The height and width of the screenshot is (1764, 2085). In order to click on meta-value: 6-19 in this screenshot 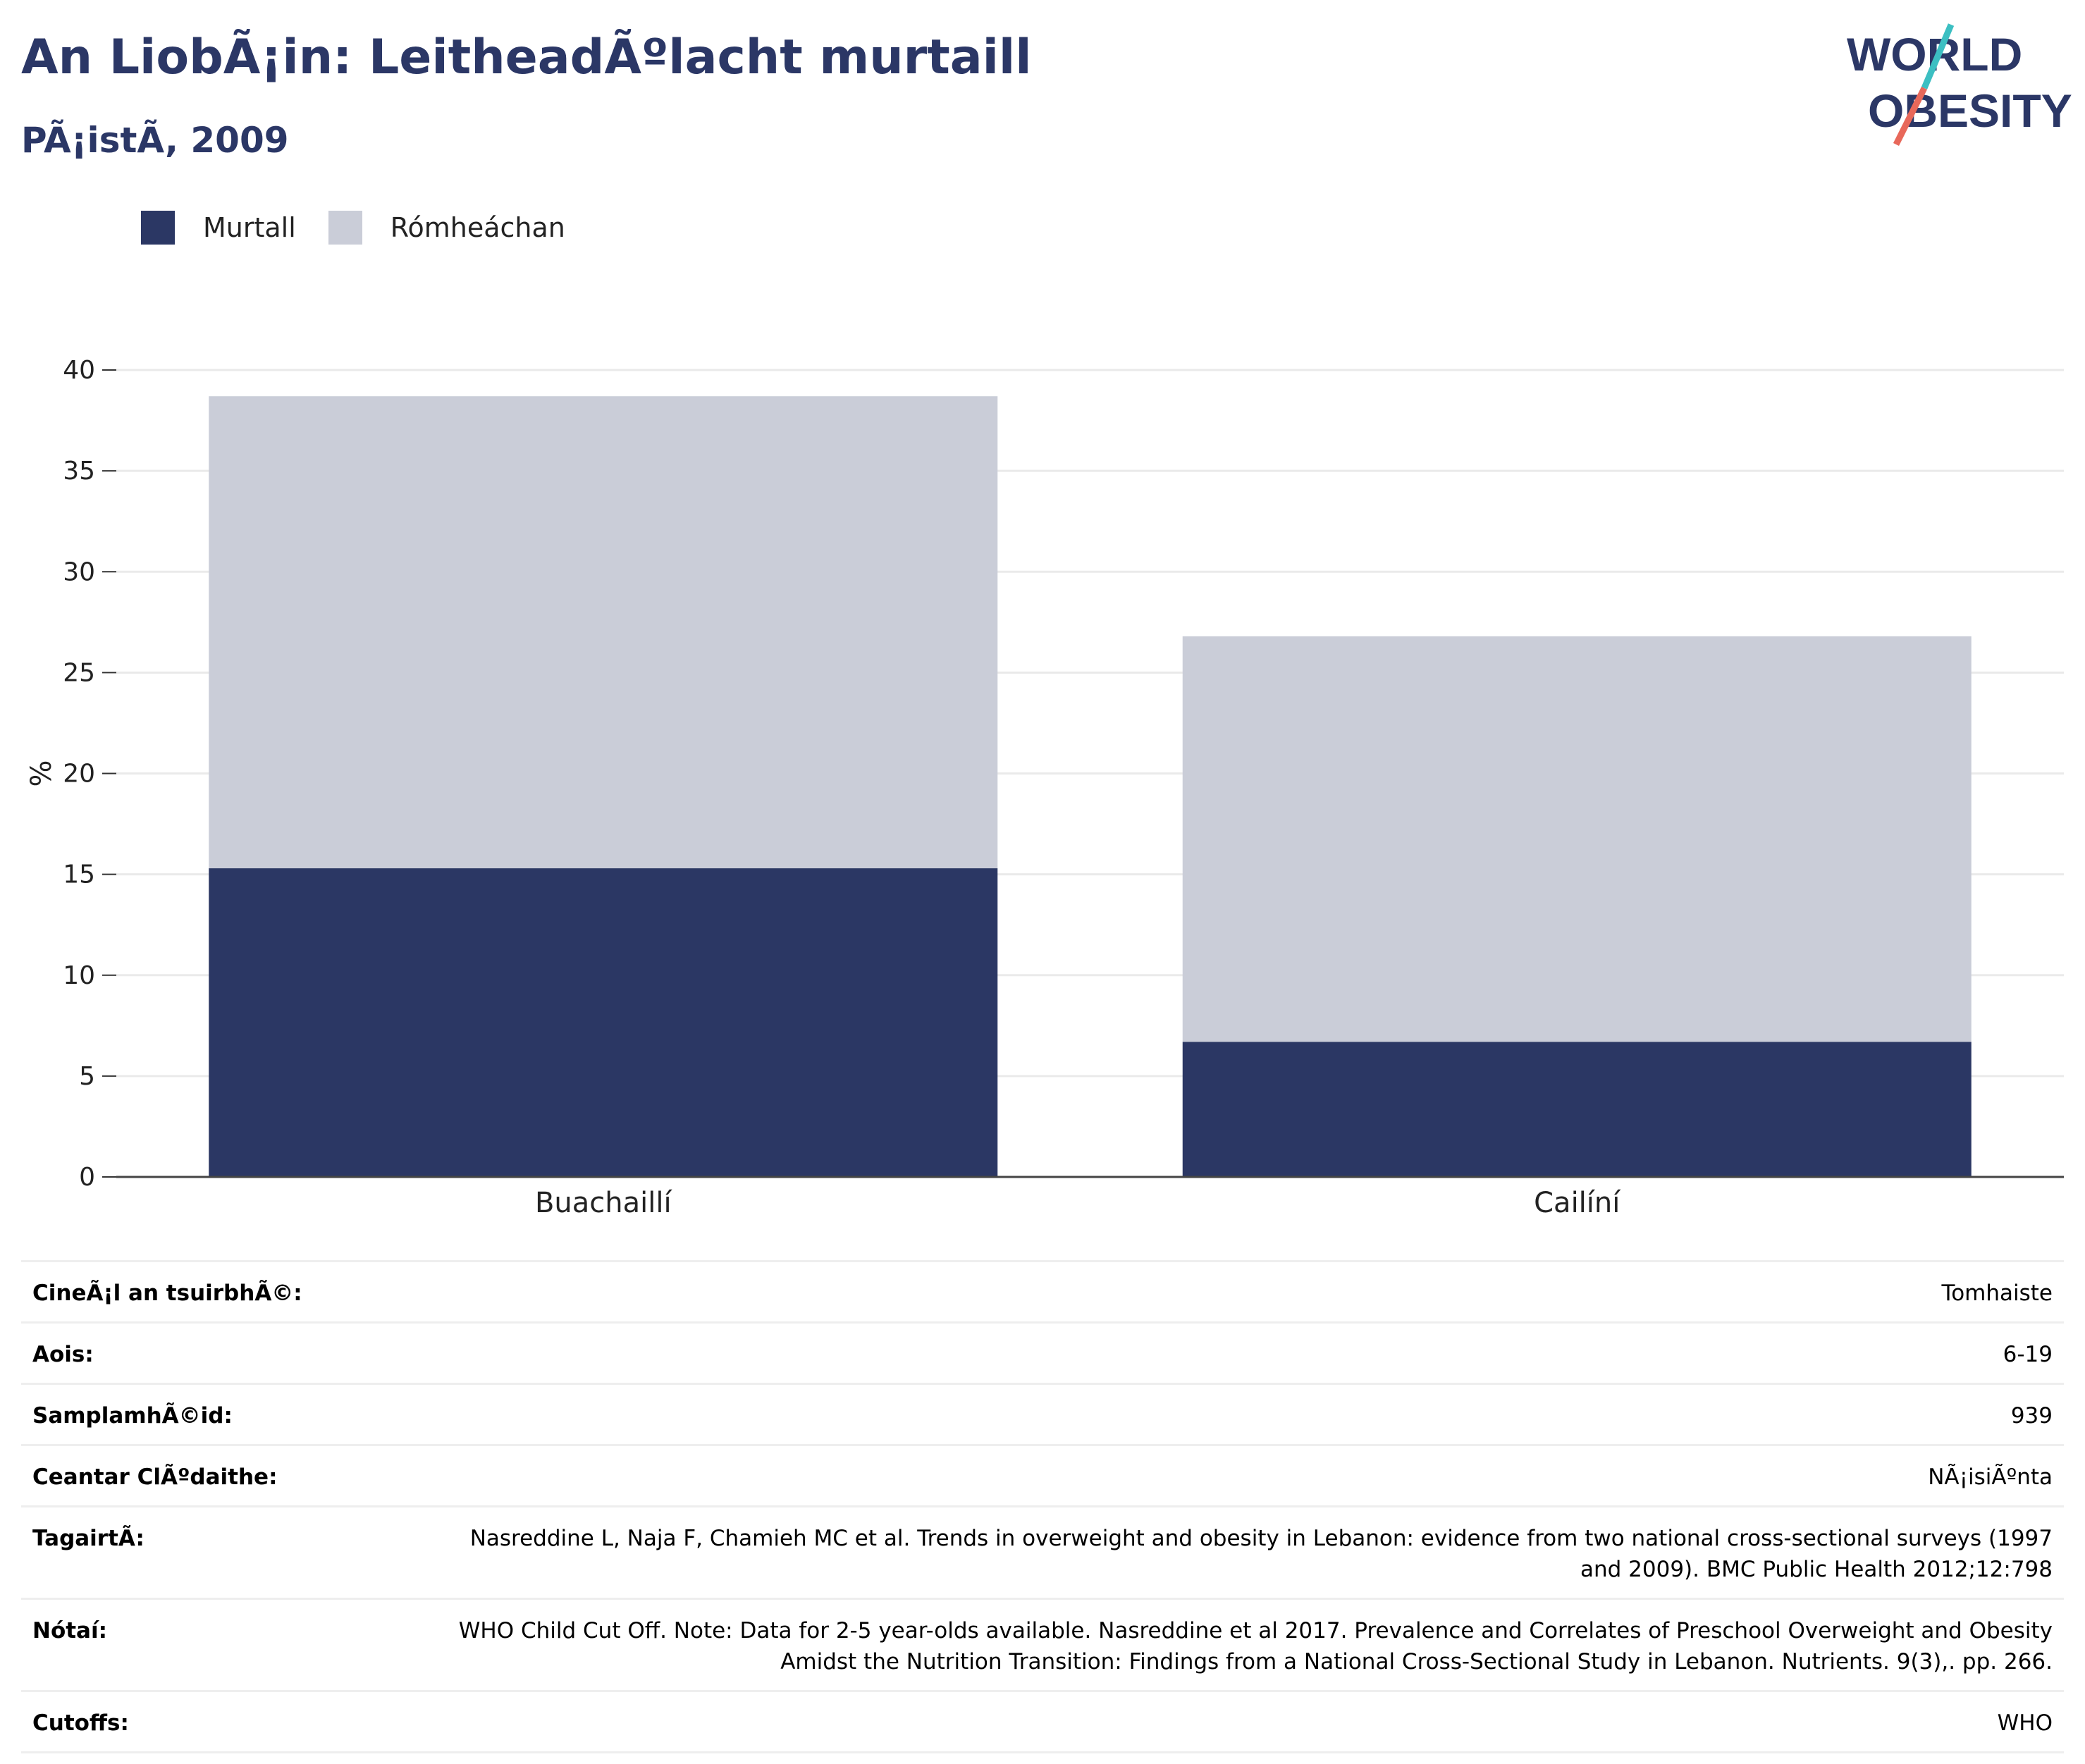, I will do `click(2028, 1354)`.